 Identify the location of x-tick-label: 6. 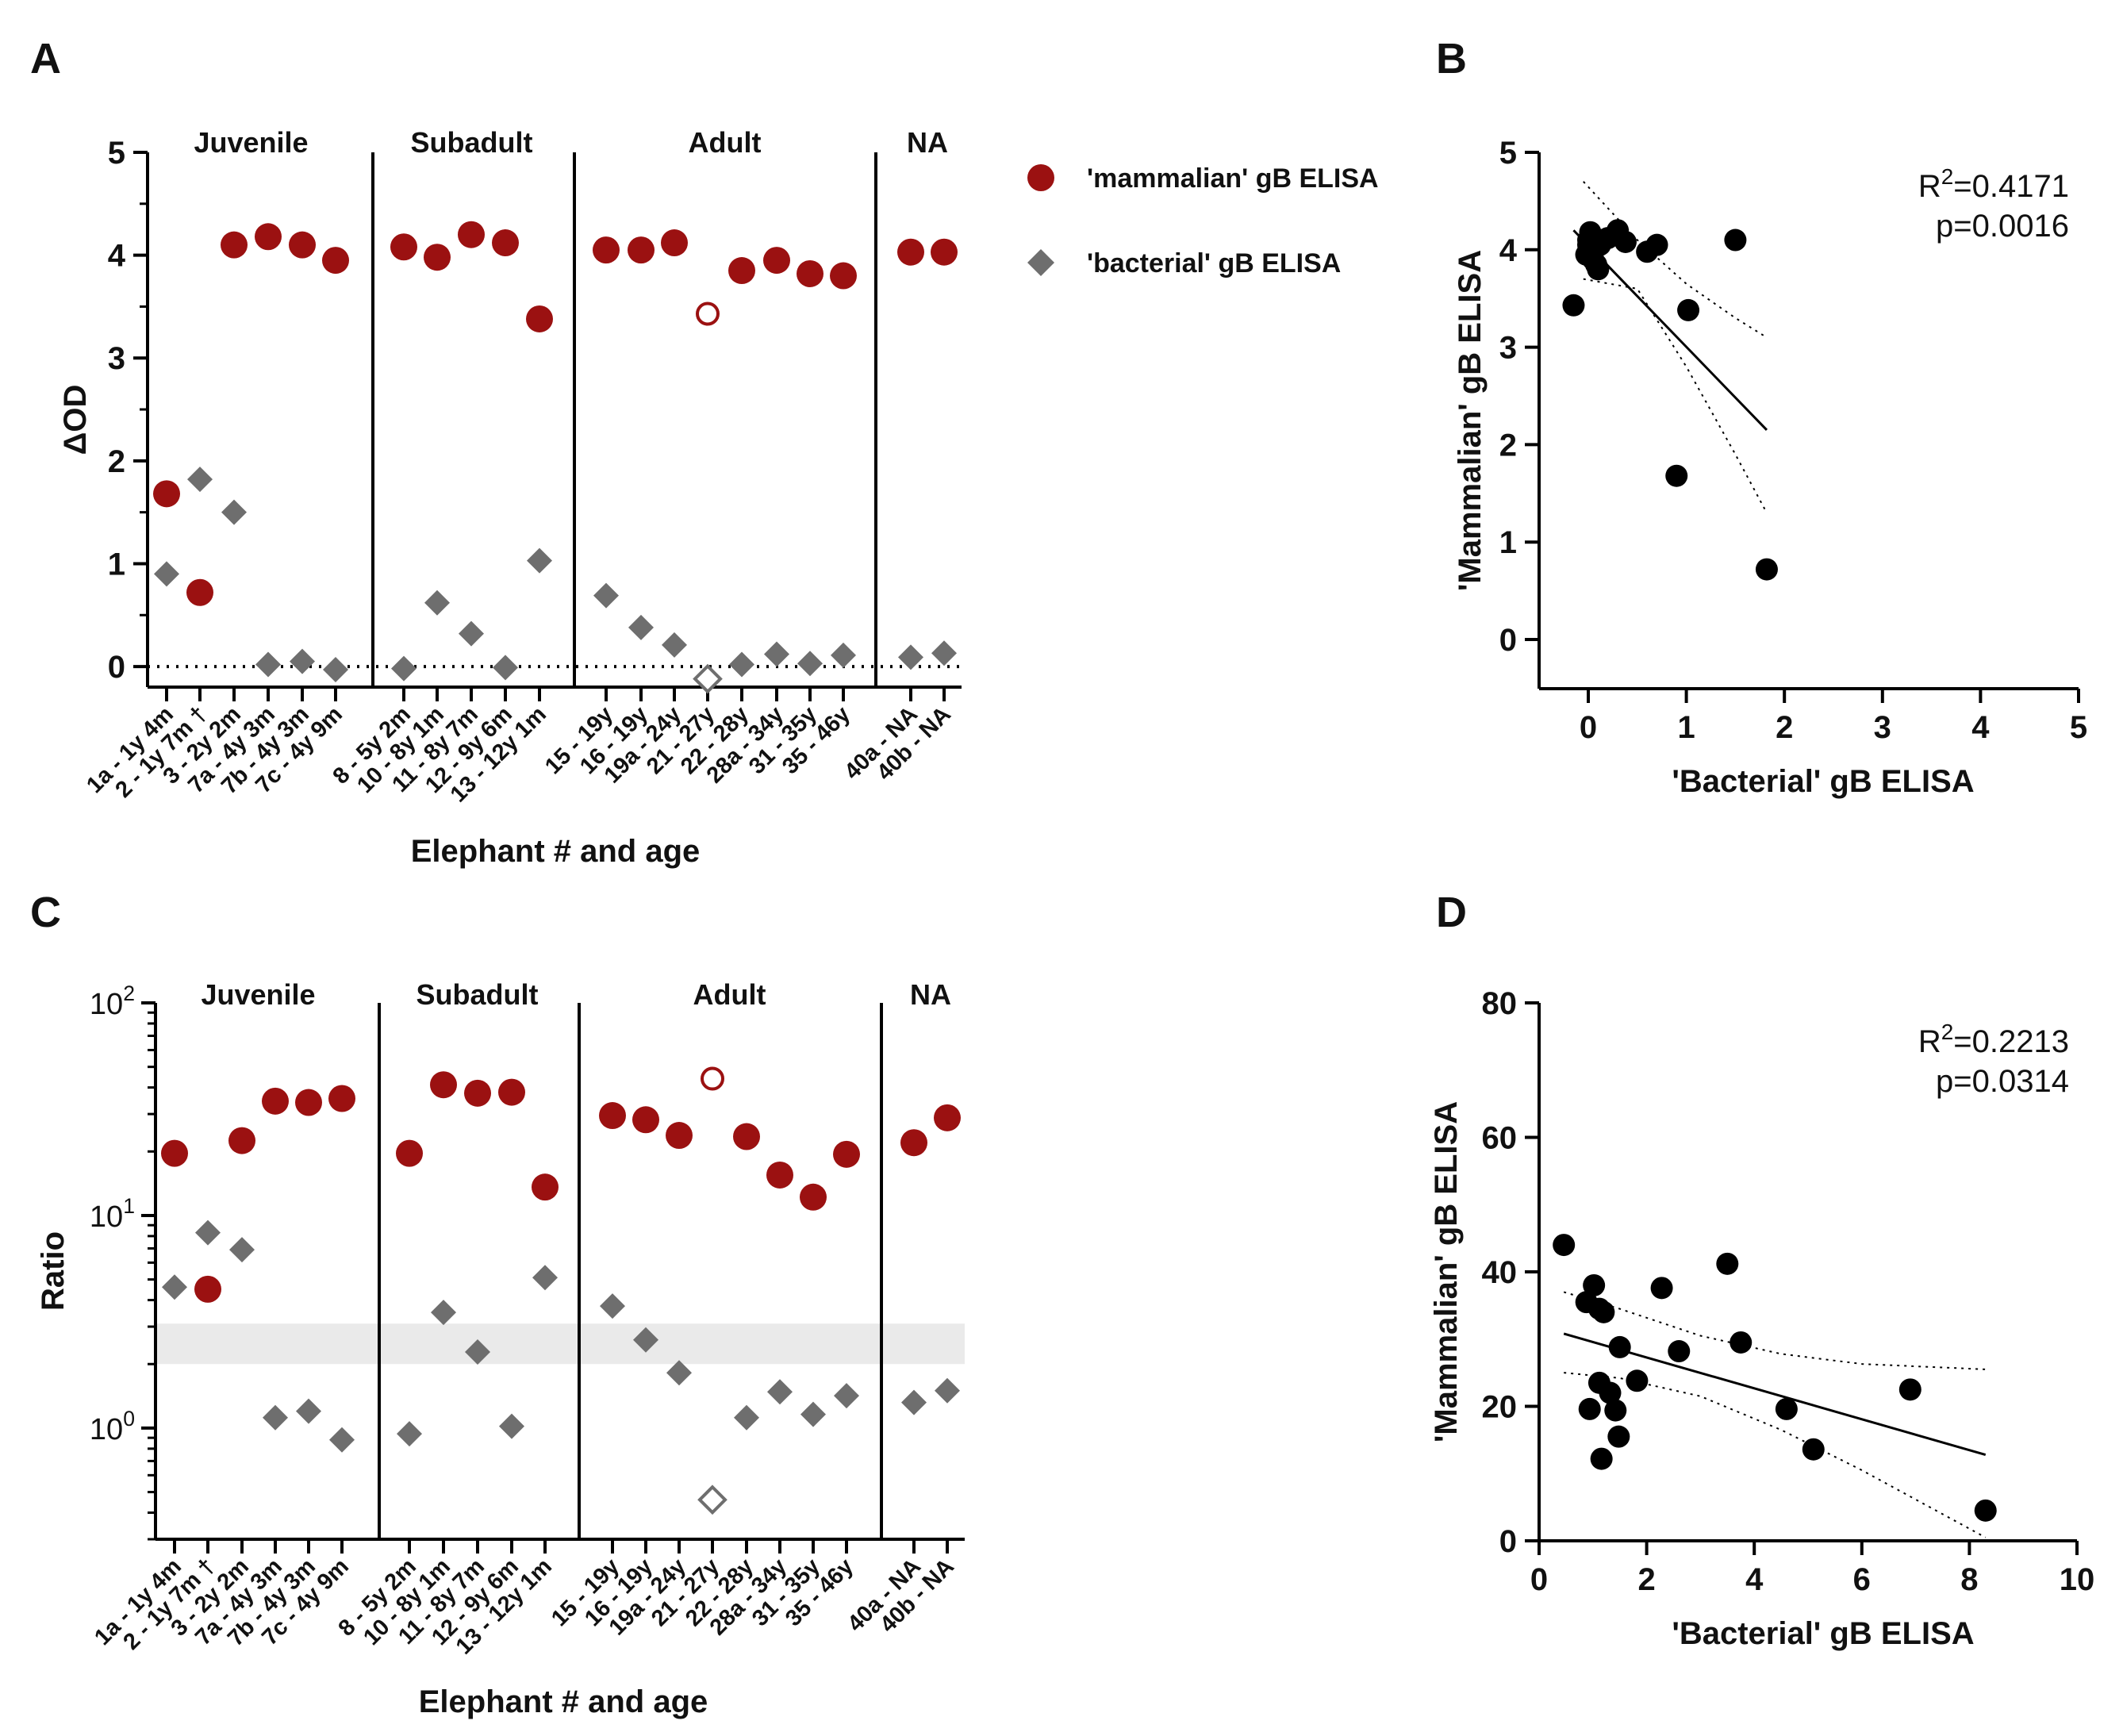
(1862, 1579).